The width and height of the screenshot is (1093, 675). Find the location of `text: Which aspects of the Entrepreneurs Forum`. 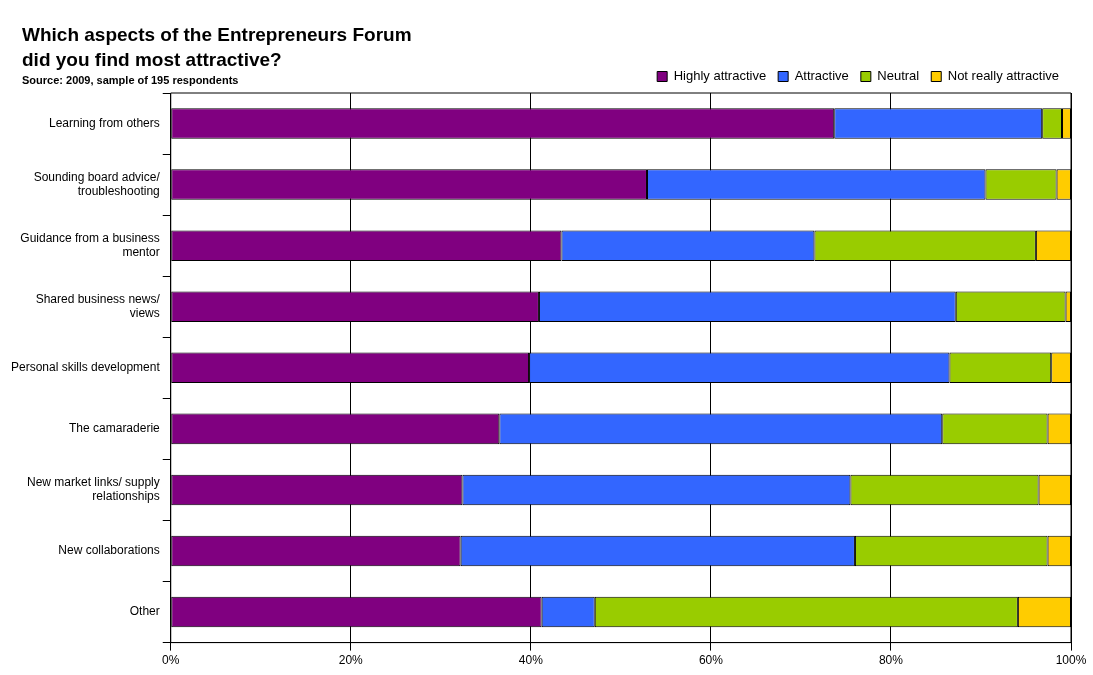

text: Which aspects of the Entrepreneurs Forum is located at coordinates (217, 34).